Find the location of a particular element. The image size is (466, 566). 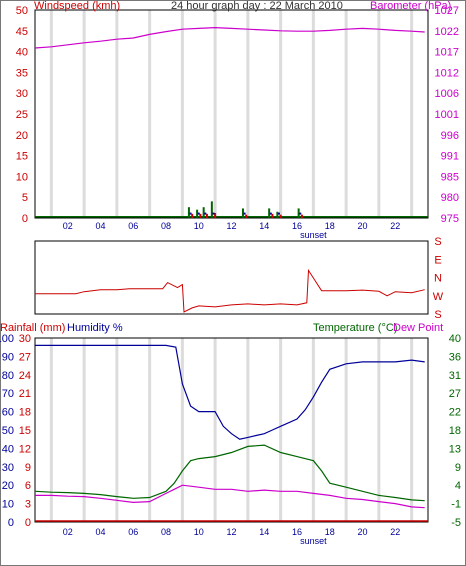

chart-title: 24 hour graph day : 22 March 2010 is located at coordinates (257, 6).